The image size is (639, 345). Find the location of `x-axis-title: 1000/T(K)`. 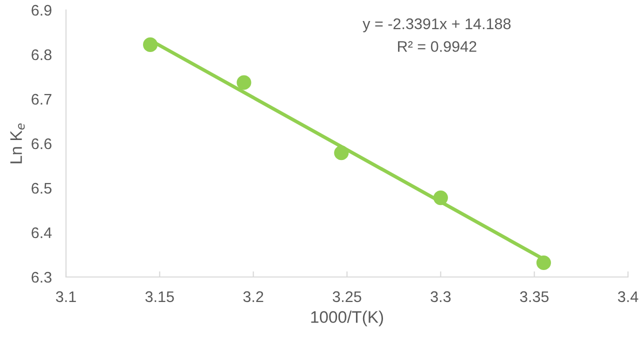

x-axis-title: 1000/T(K) is located at coordinates (347, 318).